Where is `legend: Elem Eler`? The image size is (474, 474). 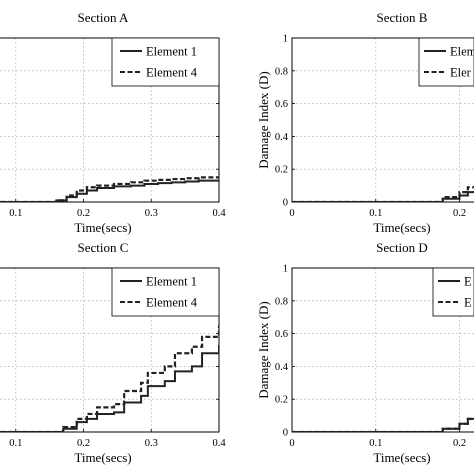
legend: Elem Eler is located at coordinates (446, 62).